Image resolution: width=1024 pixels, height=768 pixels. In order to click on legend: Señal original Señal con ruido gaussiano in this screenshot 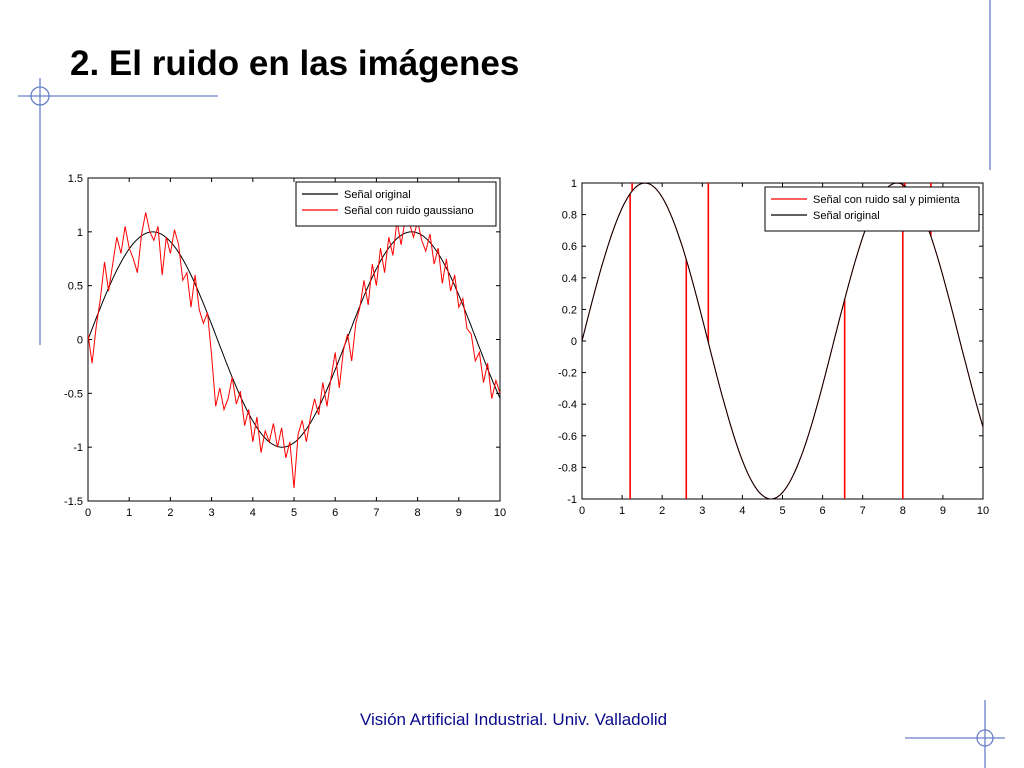, I will do `click(396, 204)`.